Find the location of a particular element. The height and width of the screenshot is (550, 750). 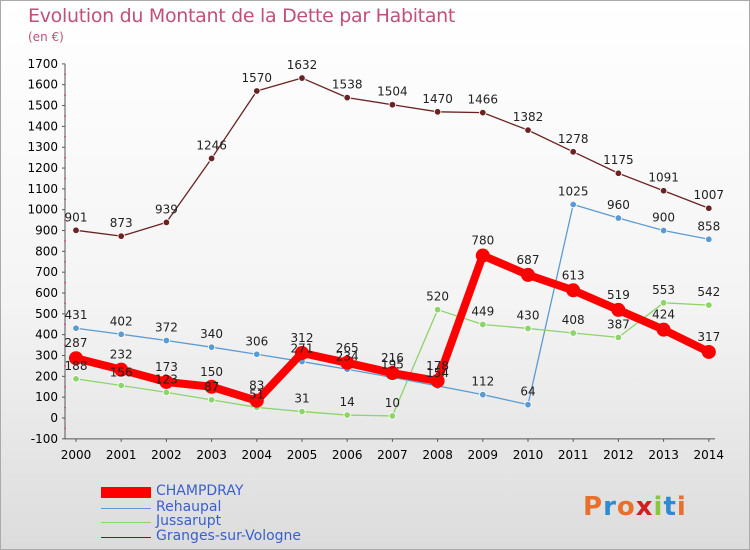

x-tick-label: 2009 is located at coordinates (483, 455).